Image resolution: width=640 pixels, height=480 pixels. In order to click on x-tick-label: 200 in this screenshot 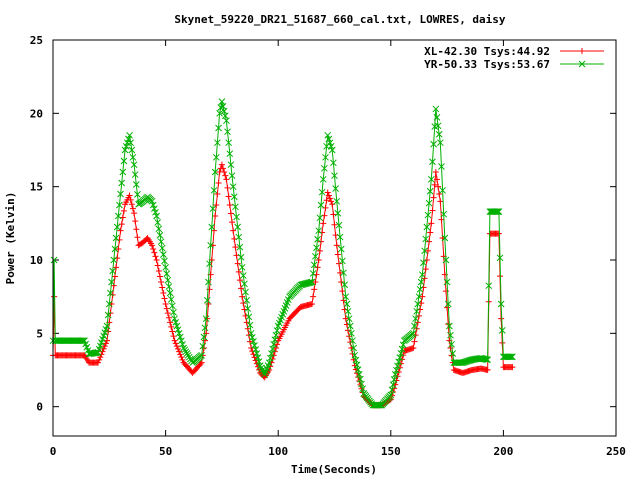, I will do `click(503, 451)`.